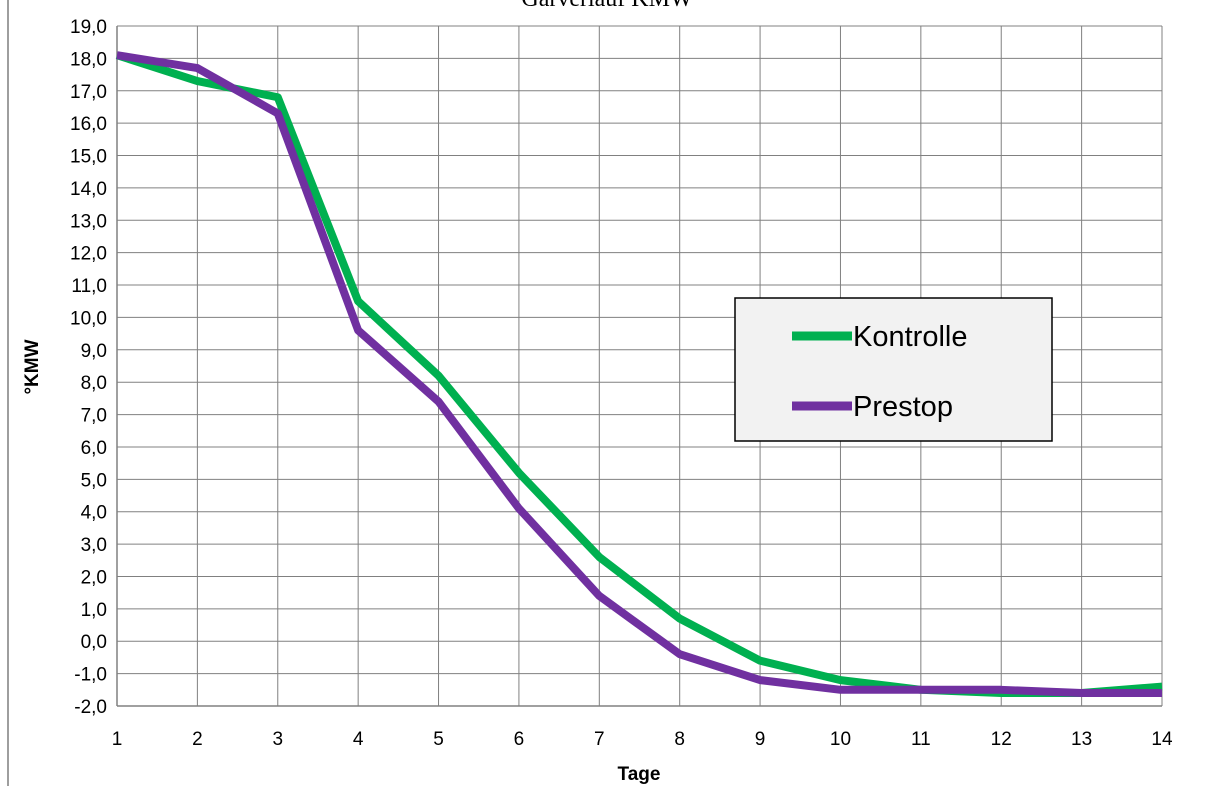 The height and width of the screenshot is (786, 1214). I want to click on y-tick-label: 17,0, so click(88, 92).